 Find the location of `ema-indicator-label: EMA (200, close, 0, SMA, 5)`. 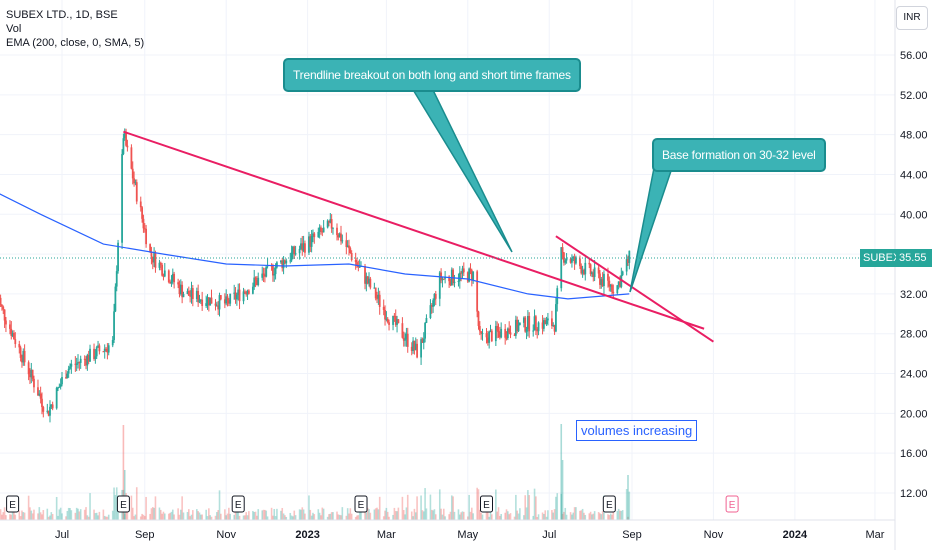

ema-indicator-label: EMA (200, close, 0, SMA, 5) is located at coordinates (75, 43).